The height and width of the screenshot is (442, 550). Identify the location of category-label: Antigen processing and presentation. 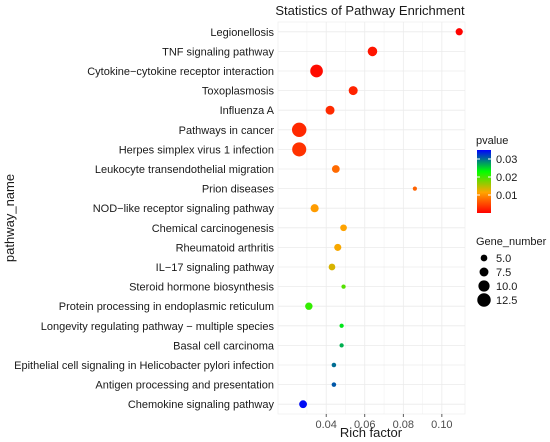
(184, 386).